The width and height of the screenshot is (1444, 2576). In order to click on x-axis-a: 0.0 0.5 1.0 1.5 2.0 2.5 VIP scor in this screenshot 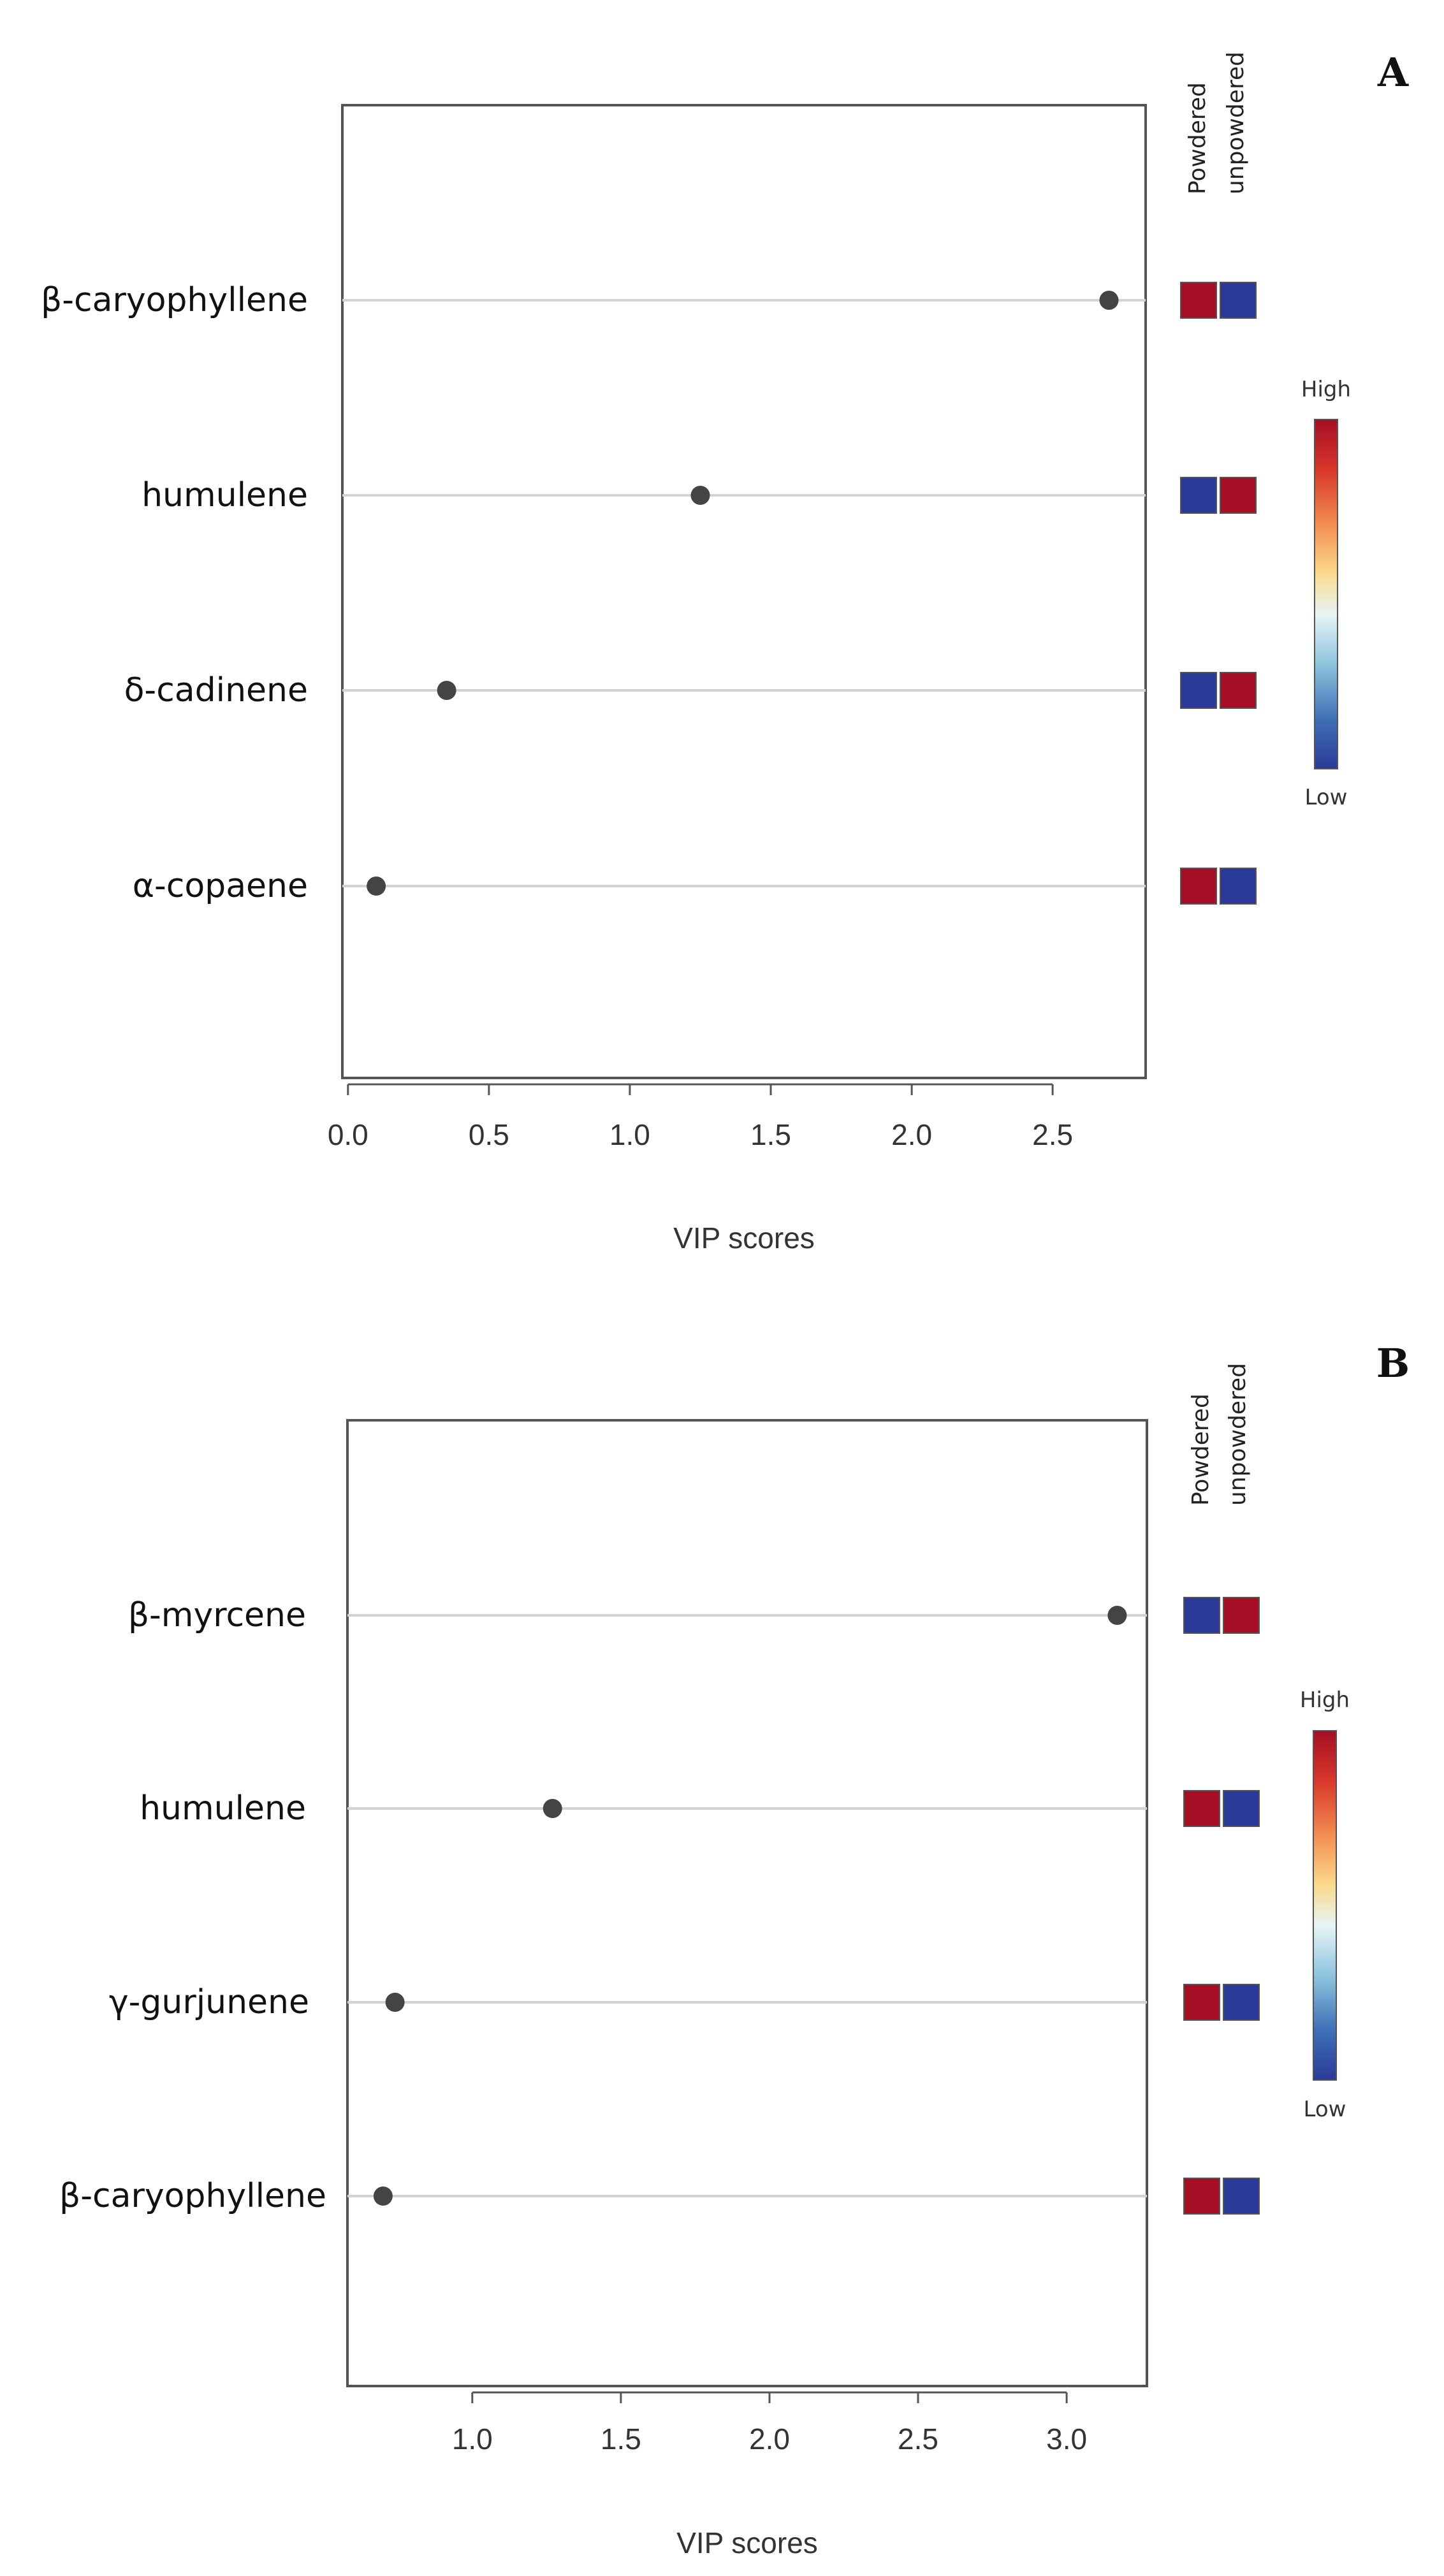, I will do `click(700, 1169)`.